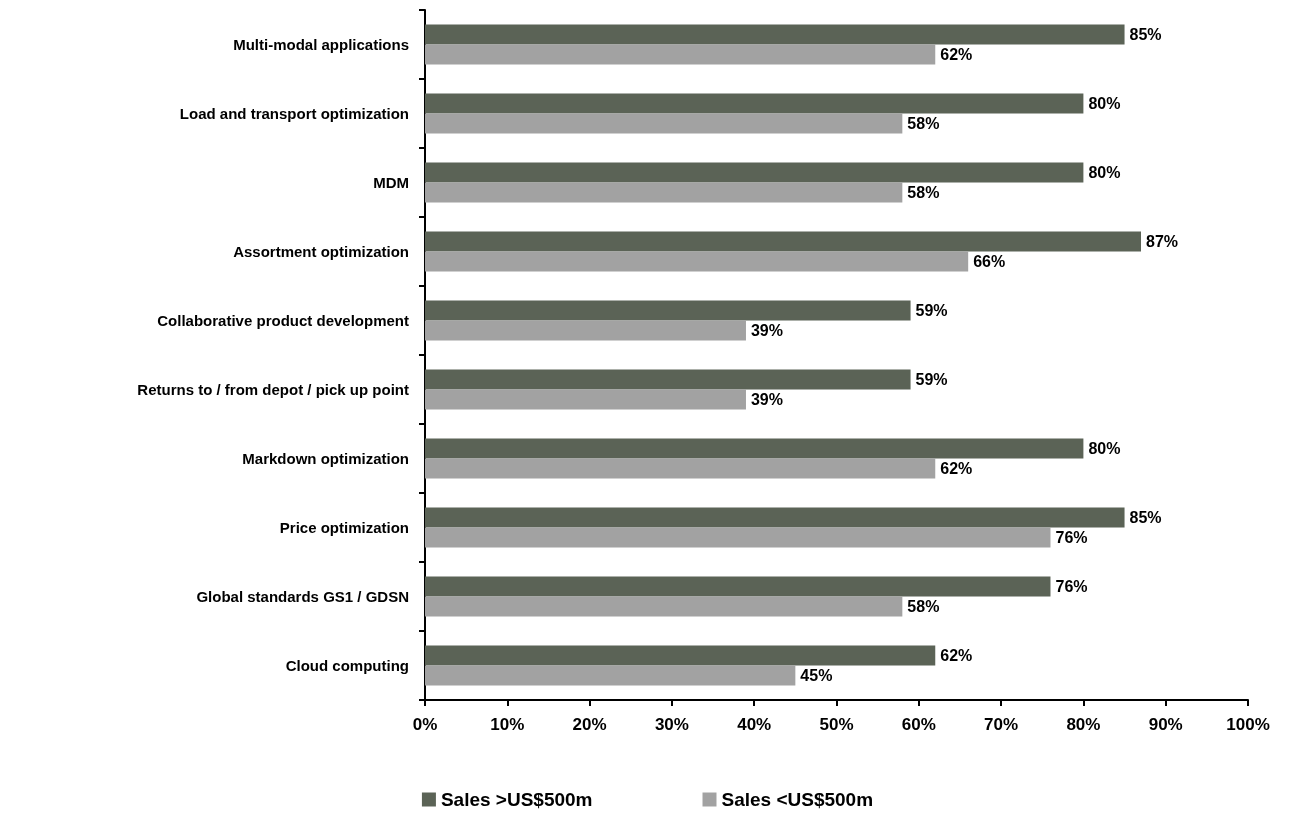 The height and width of the screenshot is (826, 1295). What do you see at coordinates (516, 799) in the screenshot?
I see `legend-label: Sales >US$500m` at bounding box center [516, 799].